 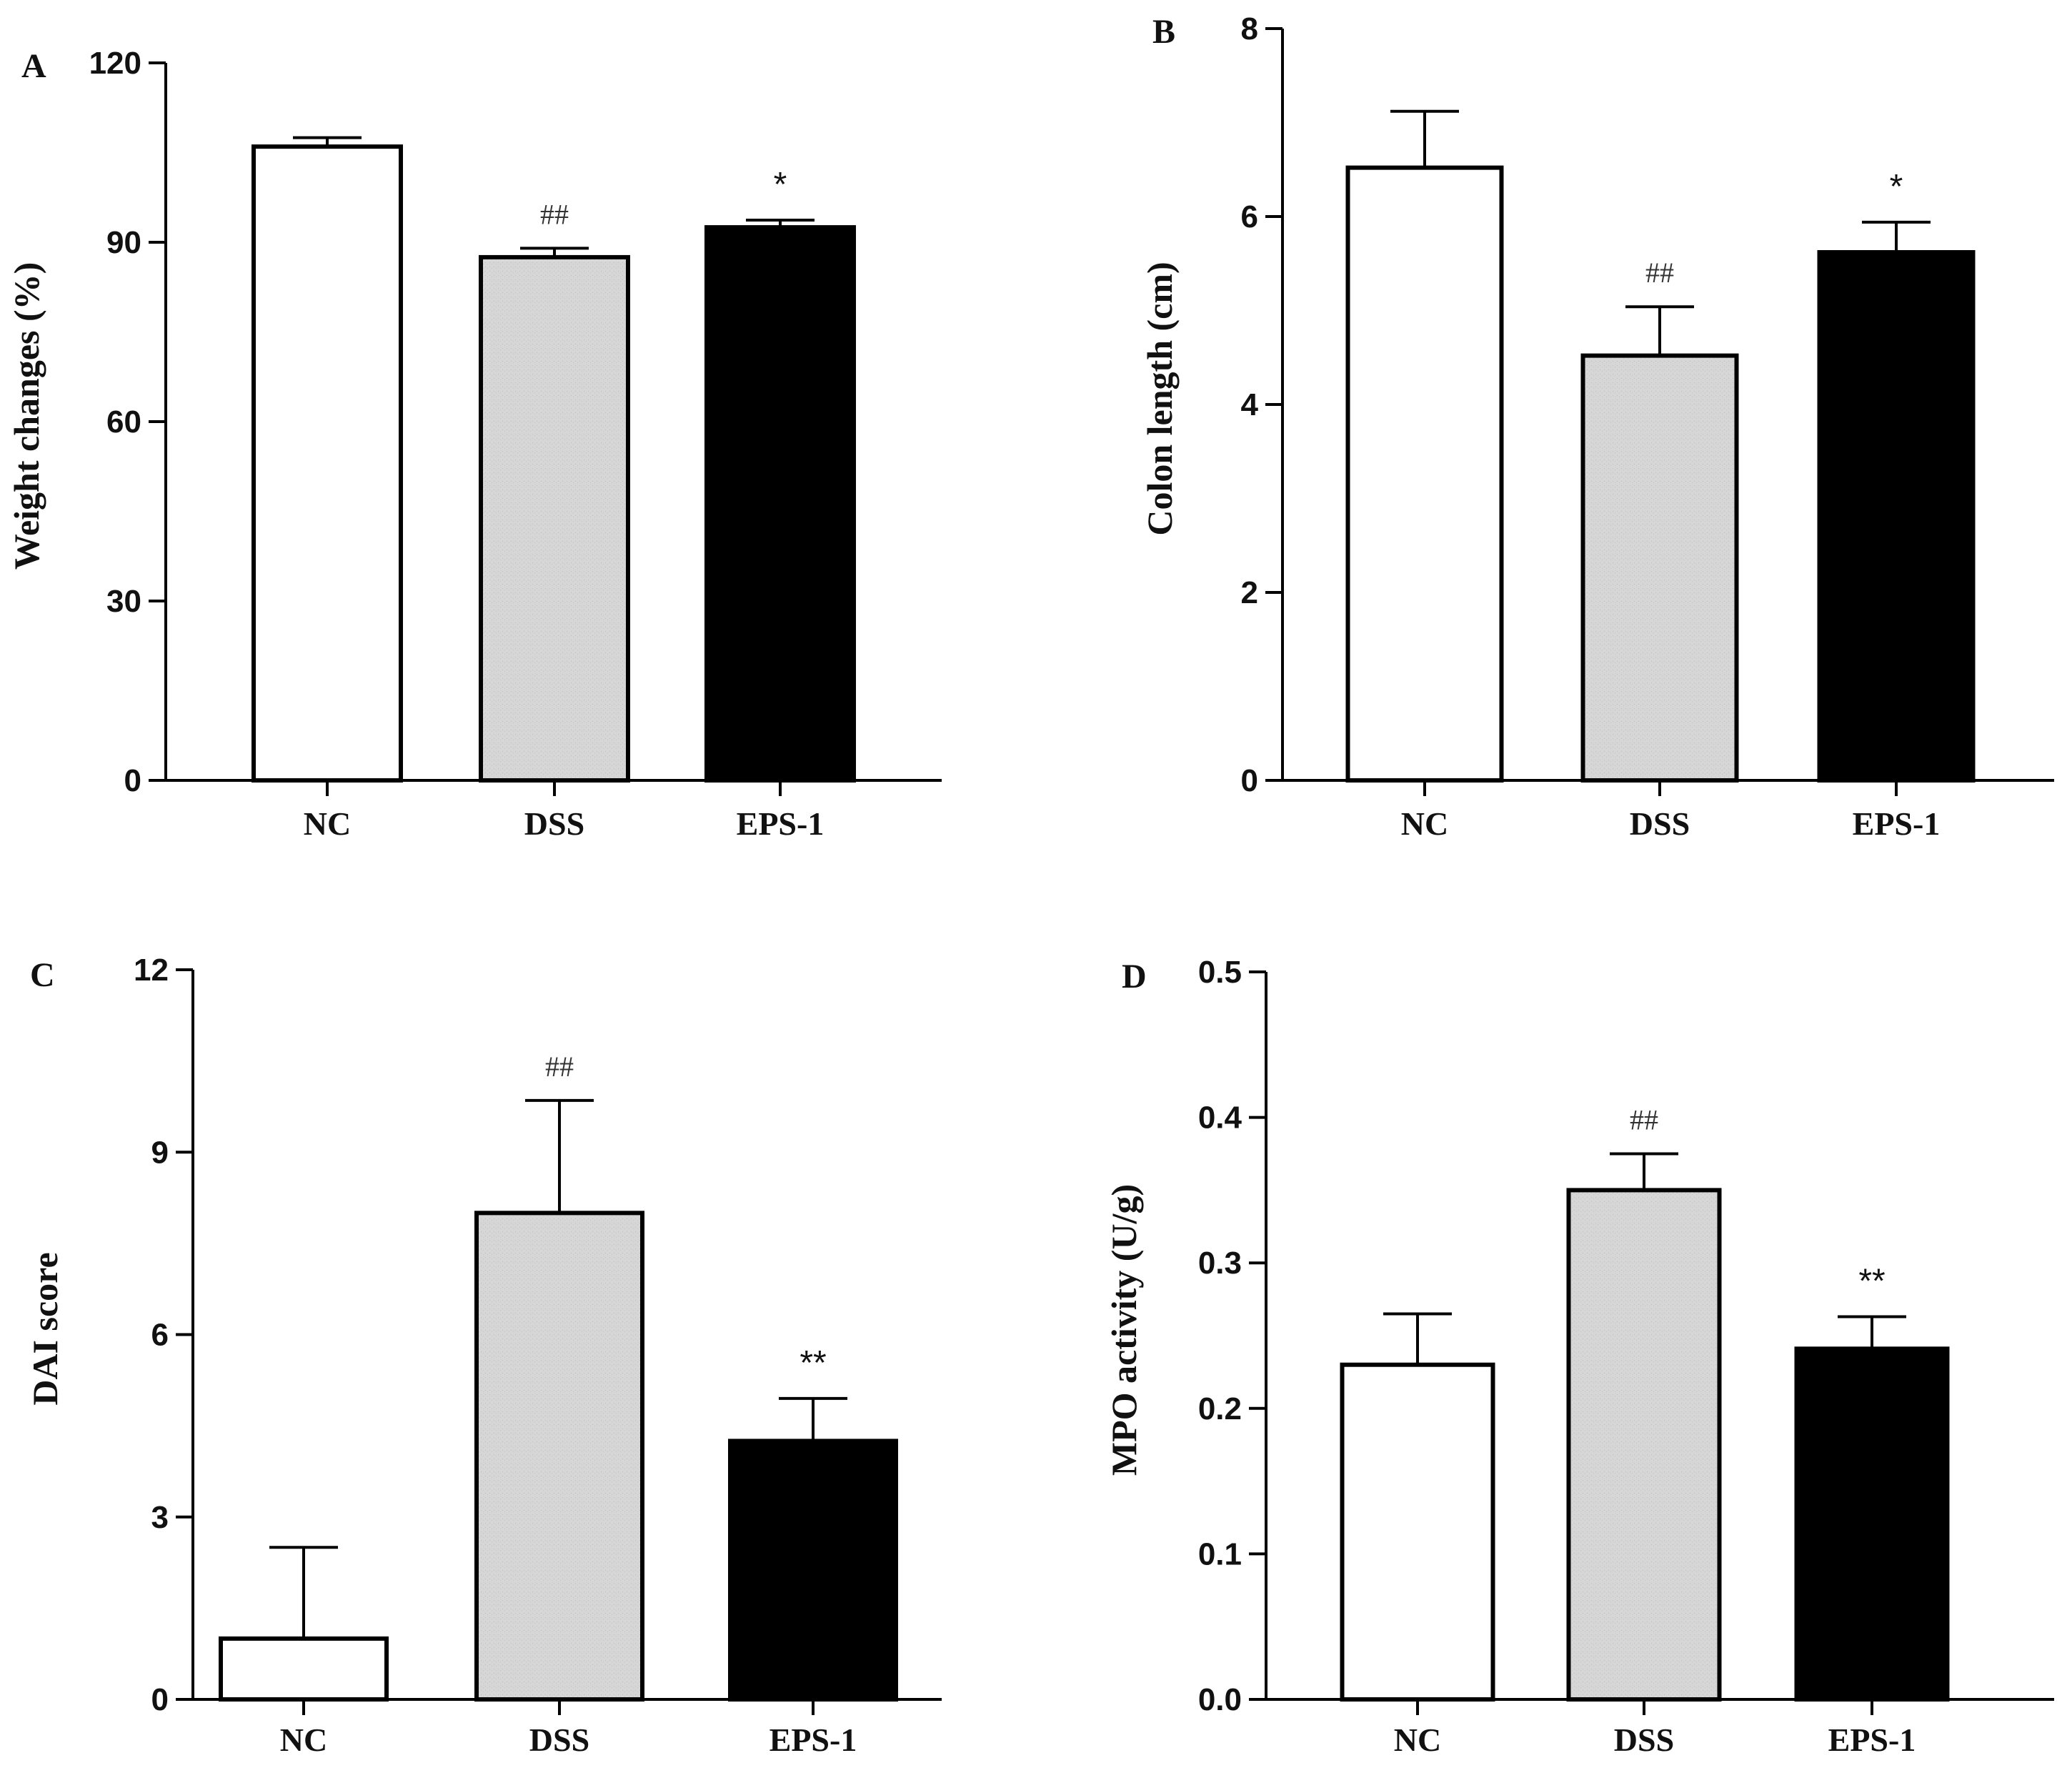 What do you see at coordinates (160, 1518) in the screenshot?
I see `y-tick-label-c: 3` at bounding box center [160, 1518].